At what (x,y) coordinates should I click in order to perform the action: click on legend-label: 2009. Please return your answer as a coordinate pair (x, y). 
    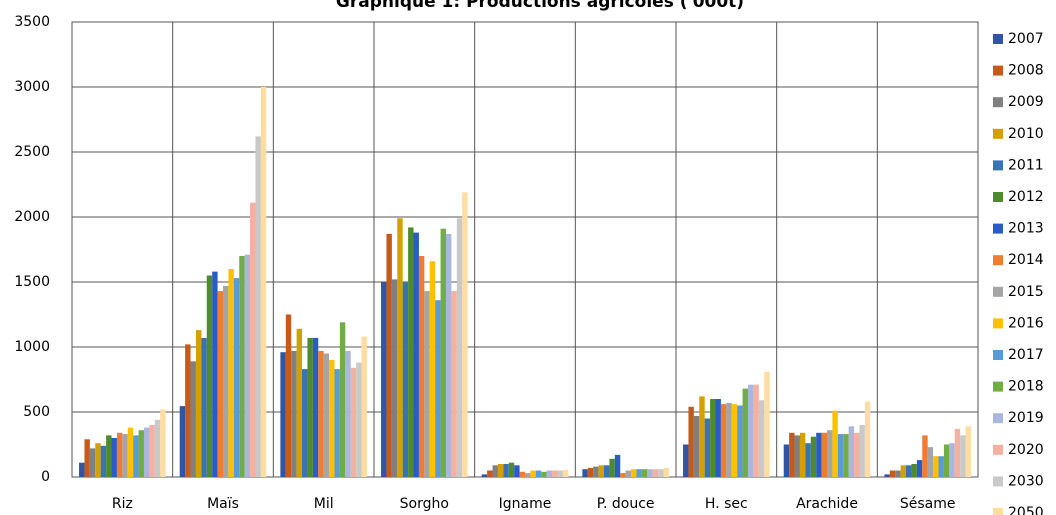
    Looking at the image, I should click on (1026, 102).